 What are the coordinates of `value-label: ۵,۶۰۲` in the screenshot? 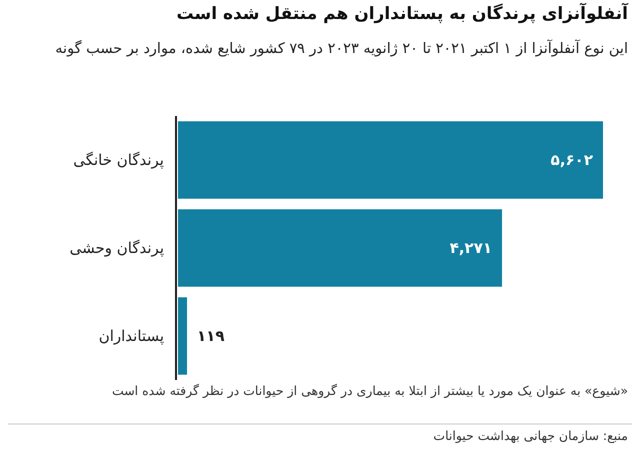 It's located at (571, 160).